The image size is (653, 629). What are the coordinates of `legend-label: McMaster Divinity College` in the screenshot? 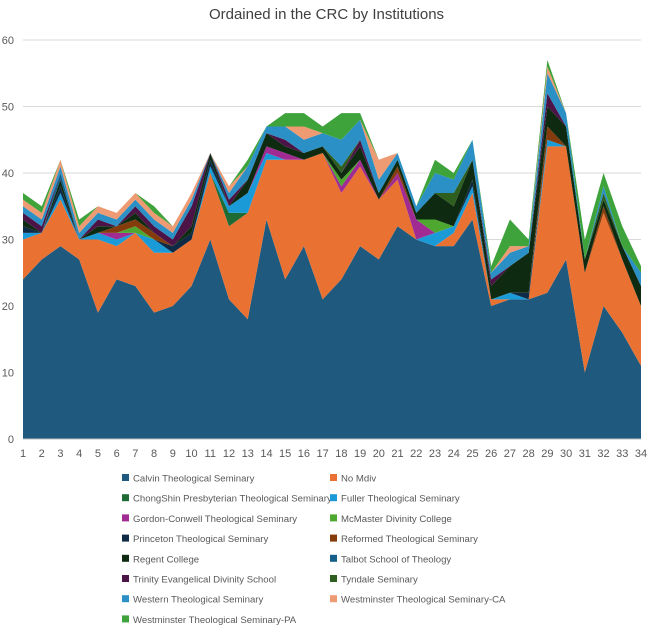 It's located at (396, 519).